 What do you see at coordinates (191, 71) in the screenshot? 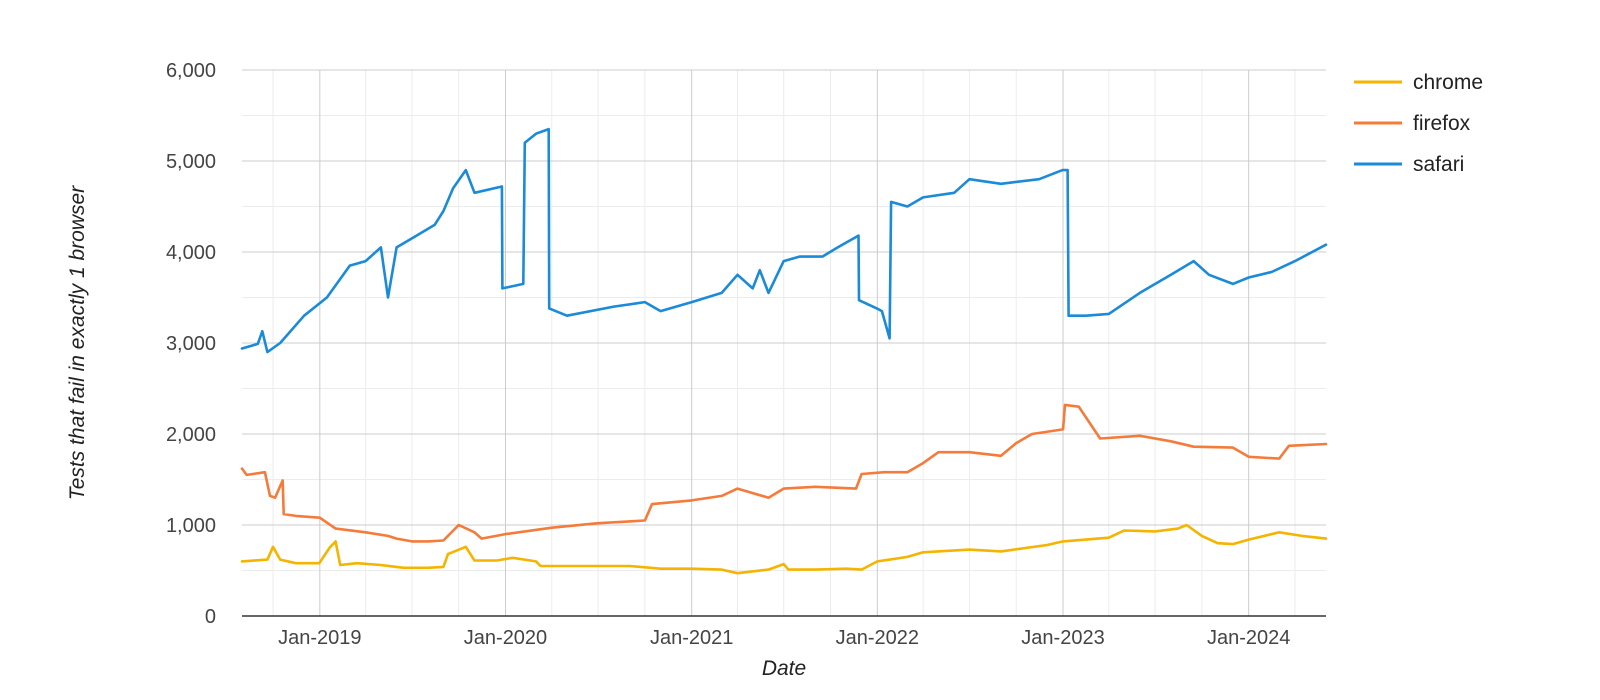
I see `y-tick-label: 6,000` at bounding box center [191, 71].